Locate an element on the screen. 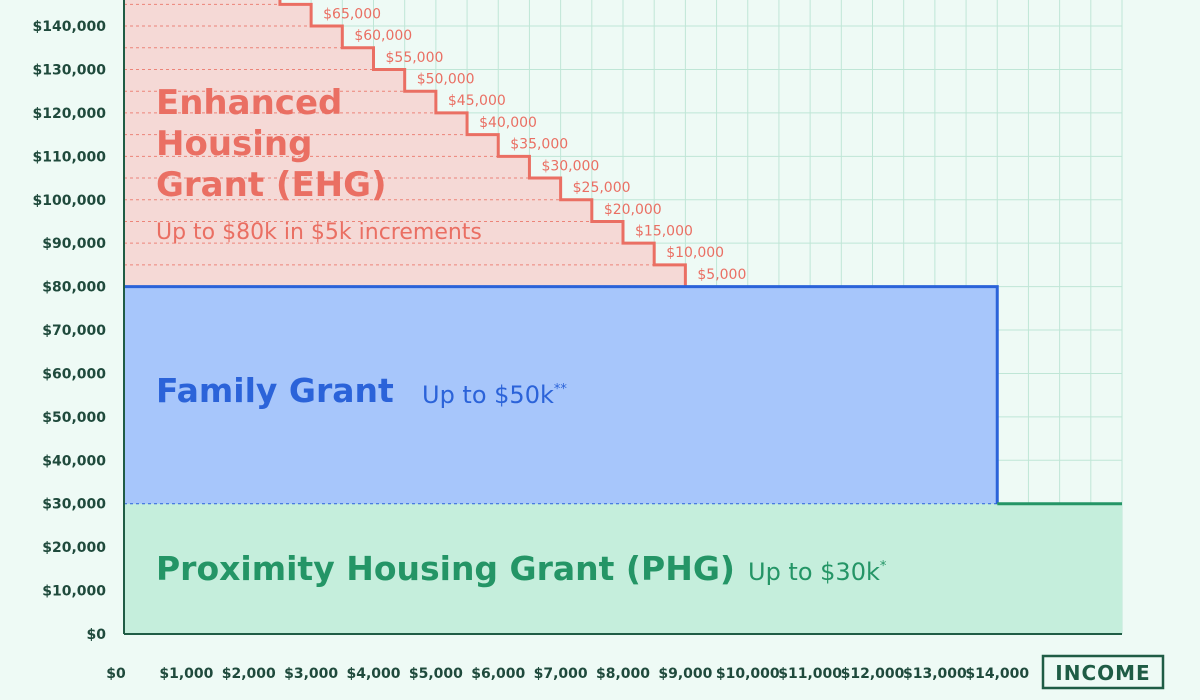 Image resolution: width=1200 pixels, height=700 pixels. y-tick-label: $110,000 is located at coordinates (69, 157).